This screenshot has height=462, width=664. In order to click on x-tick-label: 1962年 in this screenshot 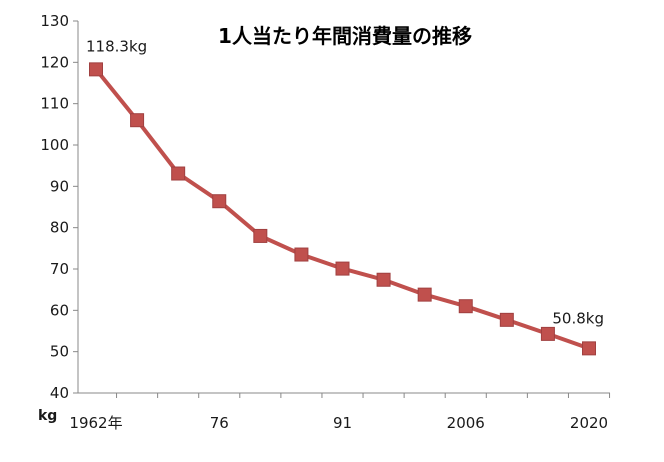, I will do `click(95, 423)`.